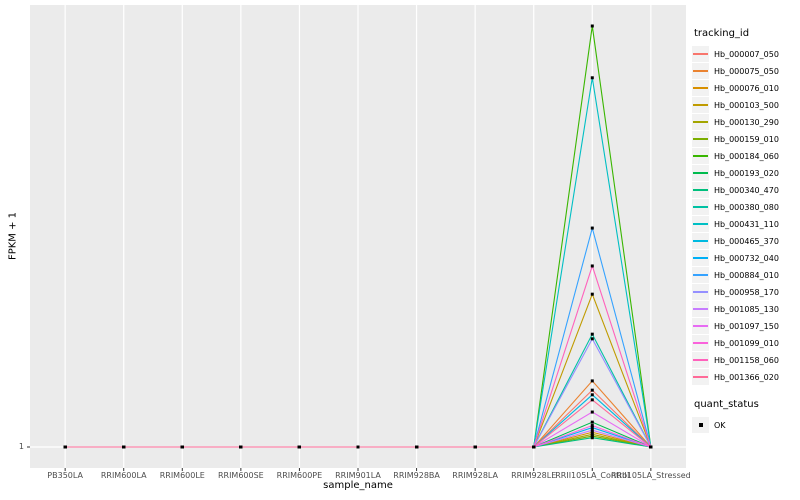 This screenshot has height=500, width=800. Describe the element at coordinates (745, 54) in the screenshot. I see `legend-entry-Hb_000007_050: Hb_000007_050` at that location.